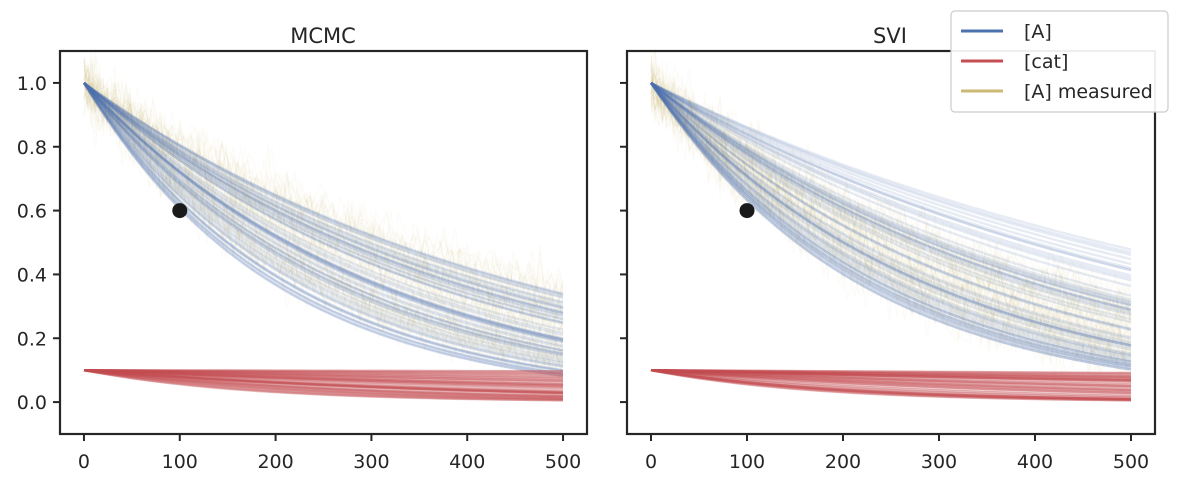 The height and width of the screenshot is (481, 1181). I want to click on legend-label-a-measured: [A] measured, so click(1088, 92).